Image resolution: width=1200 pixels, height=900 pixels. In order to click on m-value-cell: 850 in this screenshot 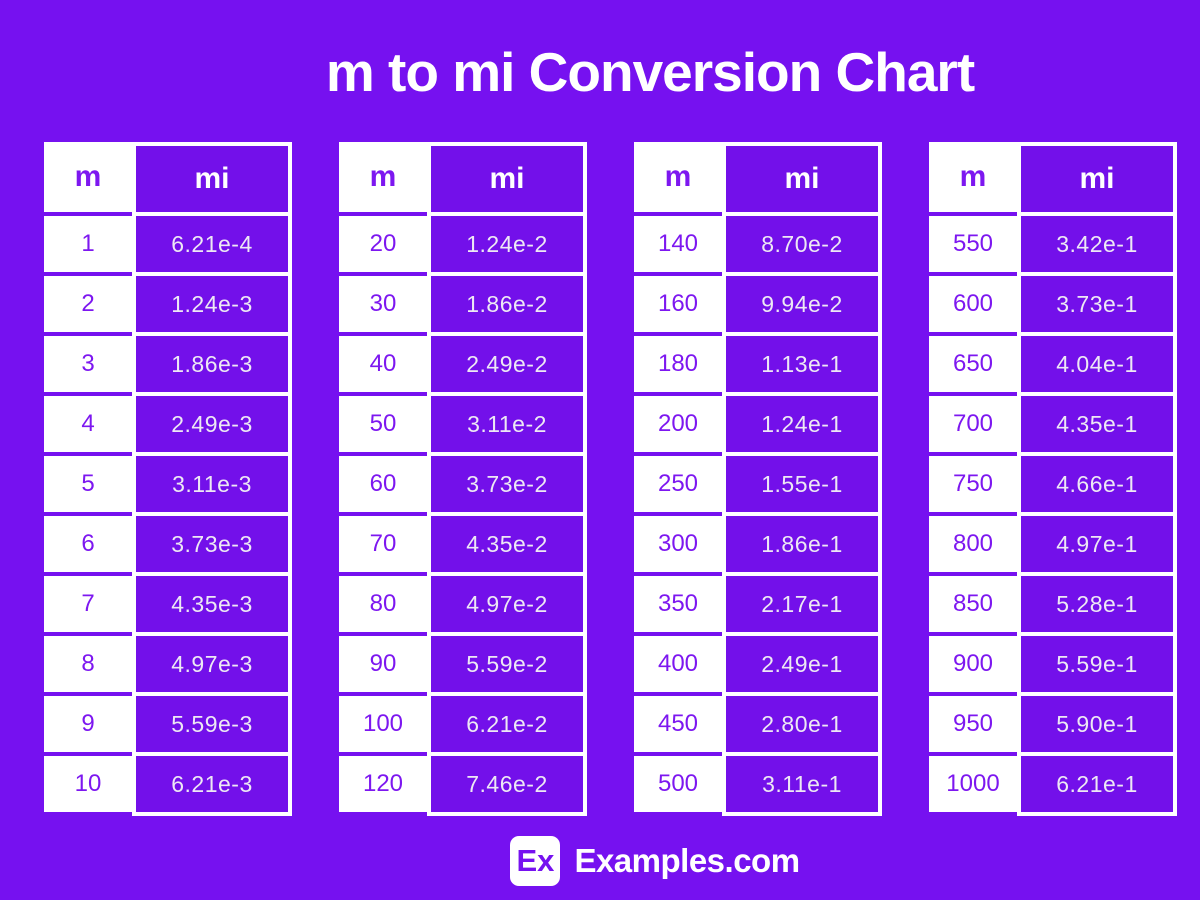, I will do `click(973, 604)`.